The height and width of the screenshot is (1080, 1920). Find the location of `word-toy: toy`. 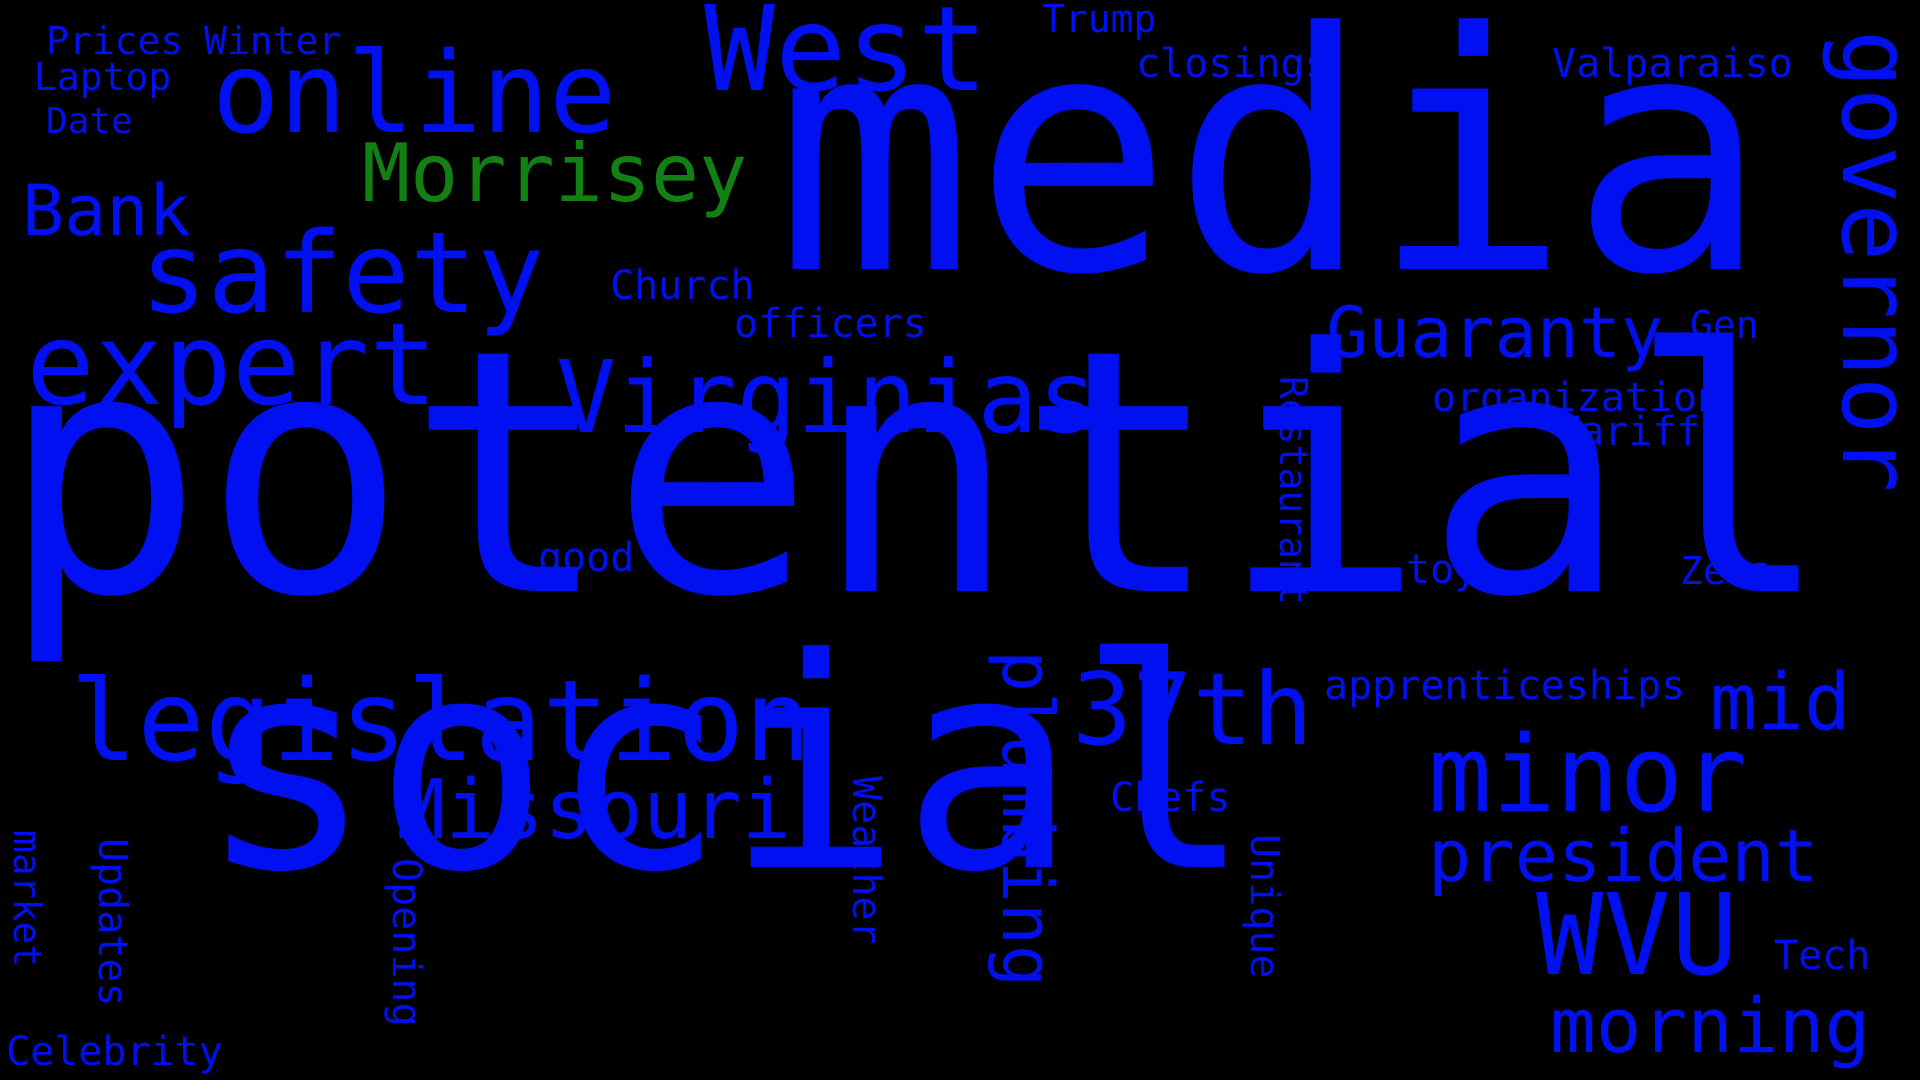

word-toy: toy is located at coordinates (1442, 570).